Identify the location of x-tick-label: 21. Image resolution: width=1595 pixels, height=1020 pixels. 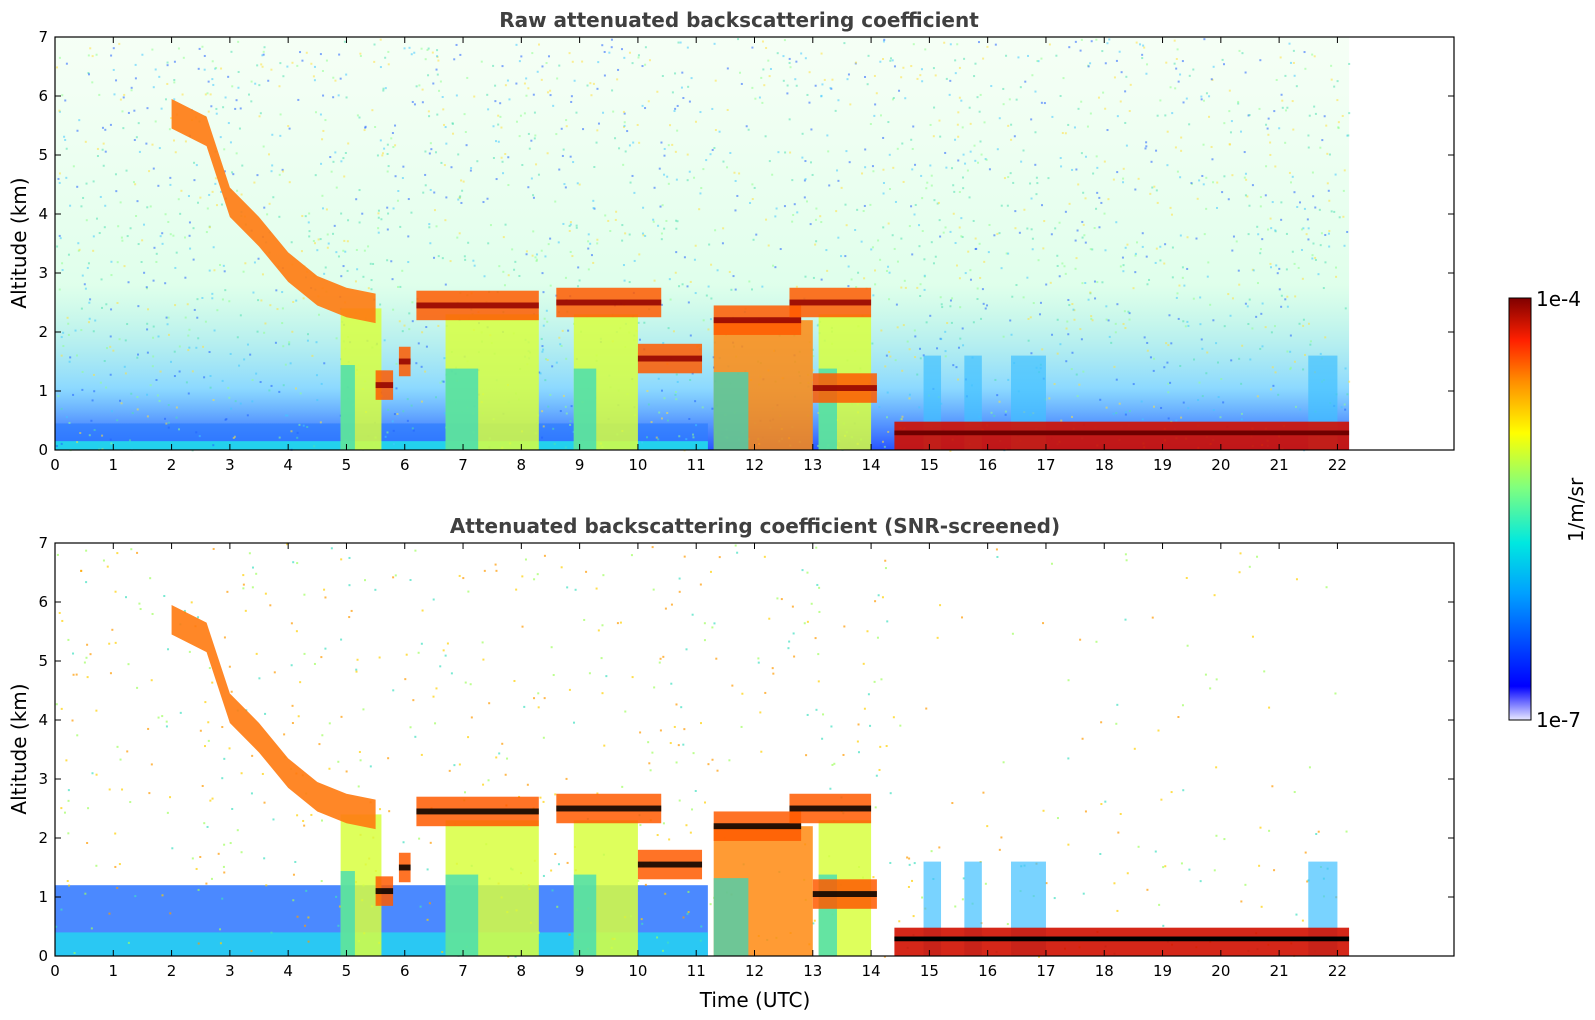
(1279, 971).